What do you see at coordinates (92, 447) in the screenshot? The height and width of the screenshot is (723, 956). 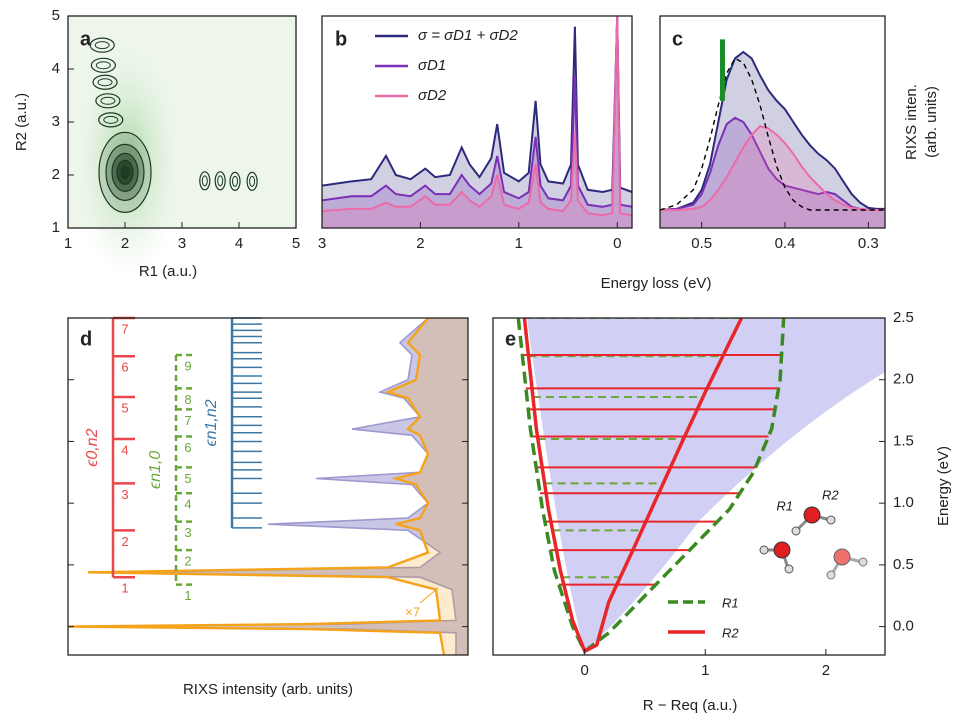 I see `ladder-name: ϵ0,n2` at bounding box center [92, 447].